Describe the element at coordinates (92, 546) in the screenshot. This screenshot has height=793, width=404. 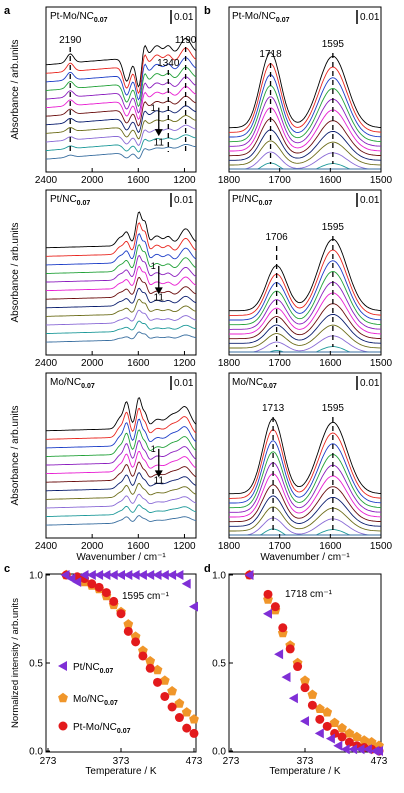
I see `x-tick-label: 2000` at that location.